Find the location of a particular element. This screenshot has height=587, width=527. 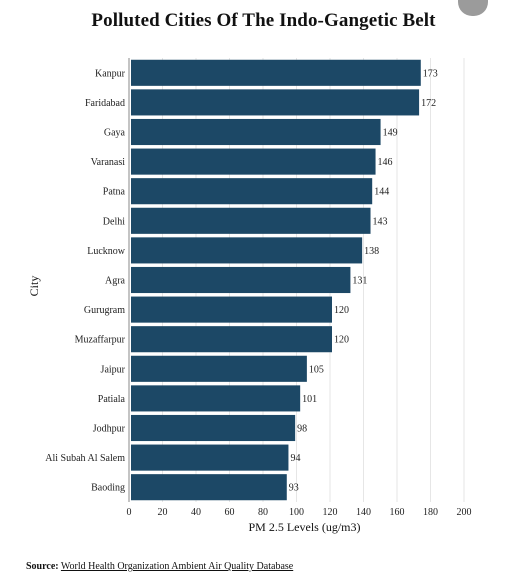

x-tick-label: 120 is located at coordinates (330, 512).